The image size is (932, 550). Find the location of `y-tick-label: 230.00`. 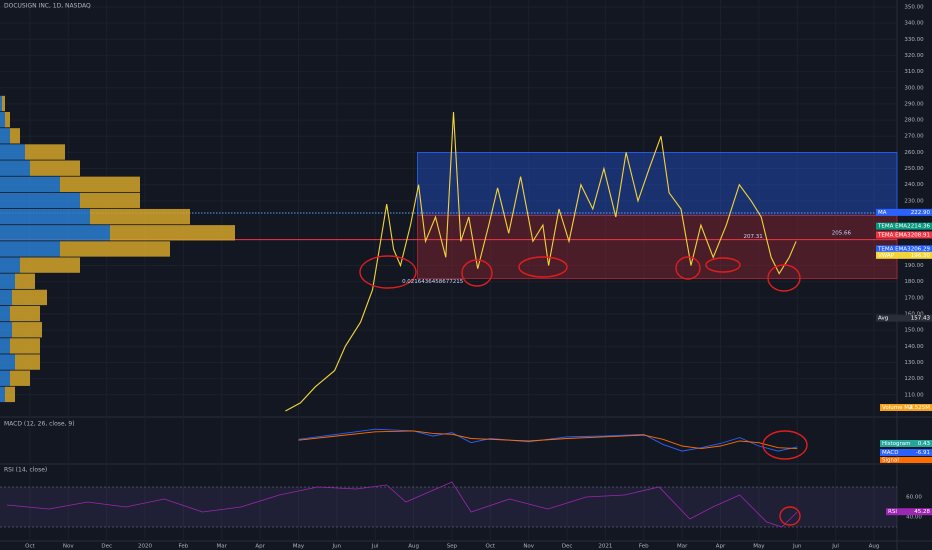

y-tick-label: 230.00 is located at coordinates (914, 201).